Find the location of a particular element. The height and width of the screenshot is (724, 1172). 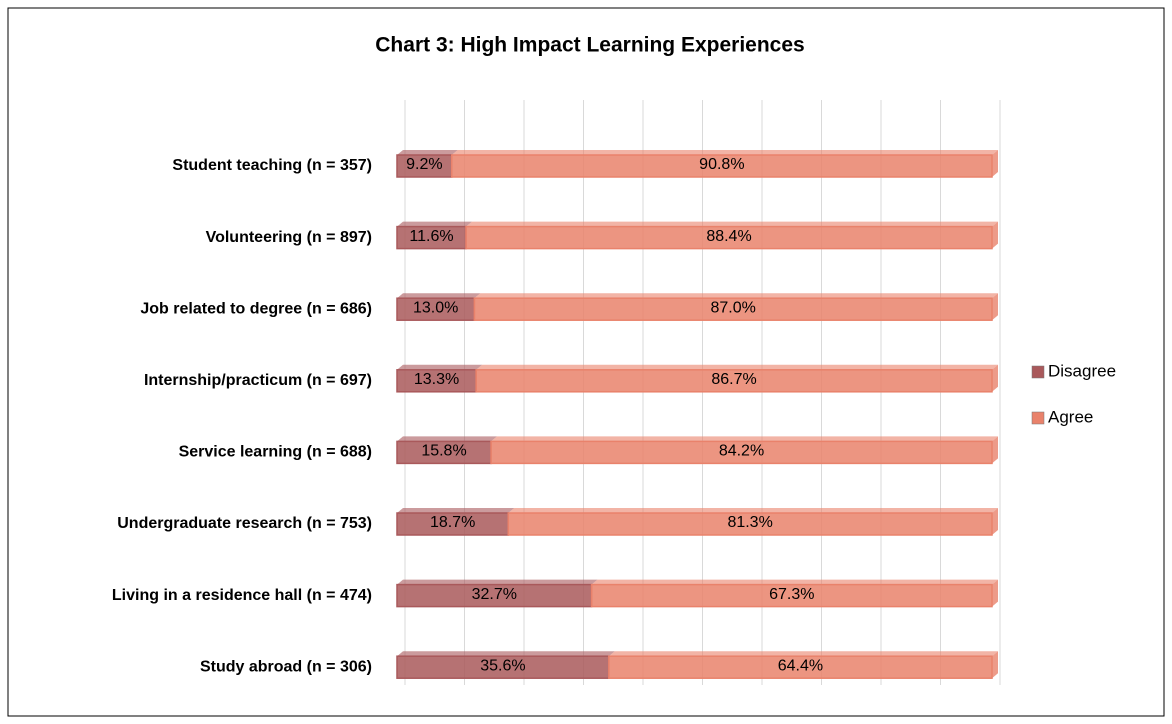

value-label: 67.3% is located at coordinates (791, 594).